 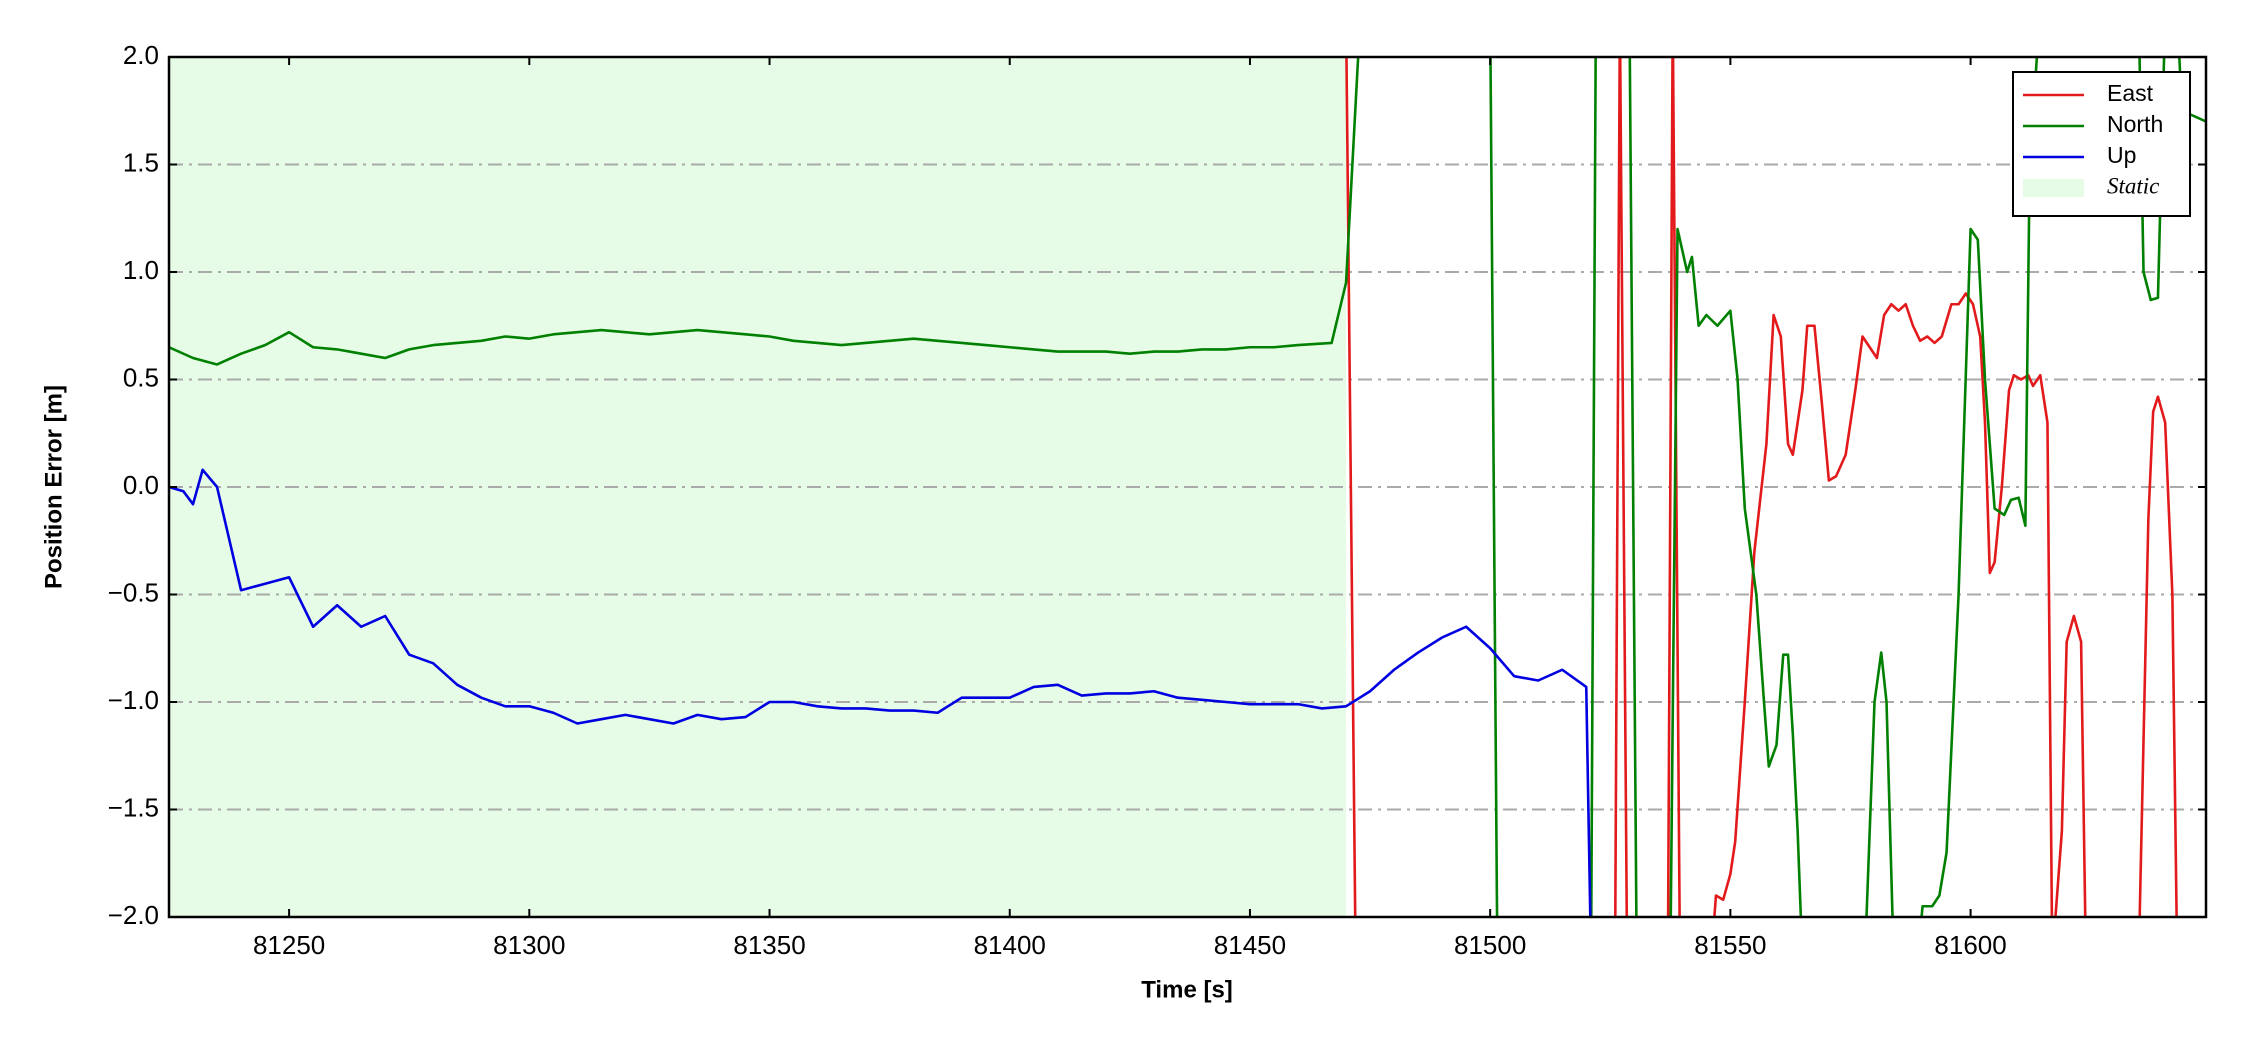 I want to click on legend-label: Up, so click(x=2121, y=155).